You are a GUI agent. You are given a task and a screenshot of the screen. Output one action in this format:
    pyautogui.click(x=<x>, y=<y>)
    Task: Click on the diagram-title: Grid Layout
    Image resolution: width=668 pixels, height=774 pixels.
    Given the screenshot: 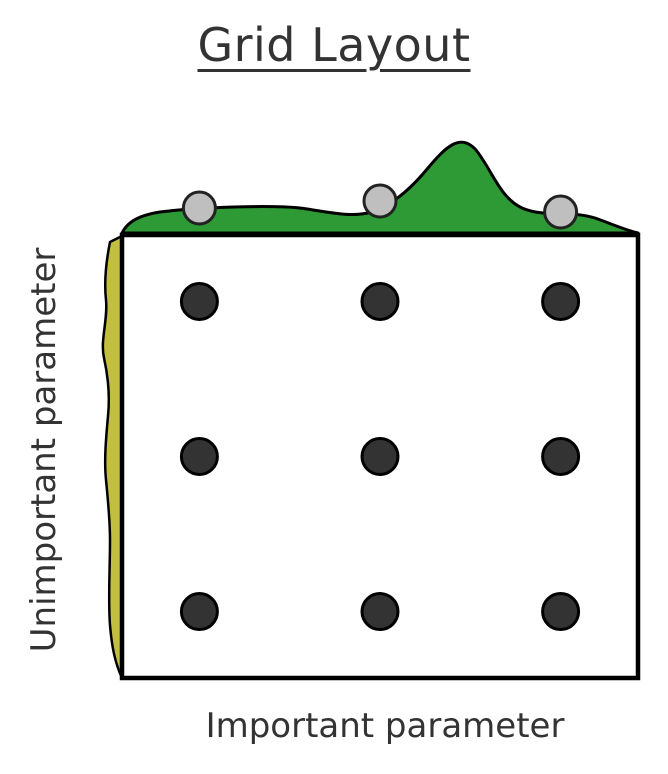 What is the action you would take?
    pyautogui.click(x=334, y=45)
    